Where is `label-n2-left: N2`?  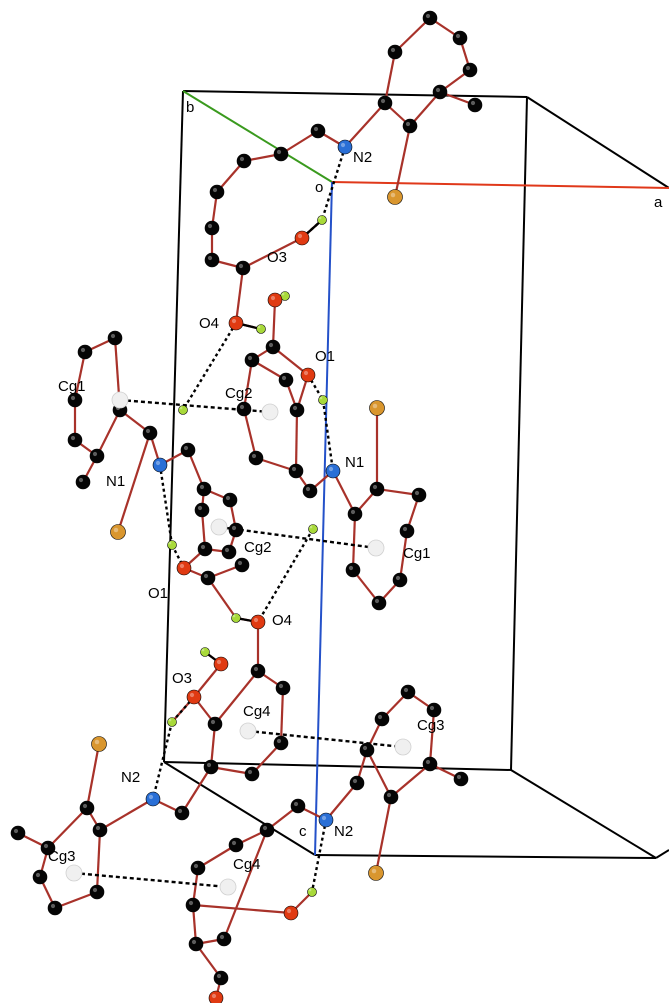
label-n2-left: N2 is located at coordinates (130, 777).